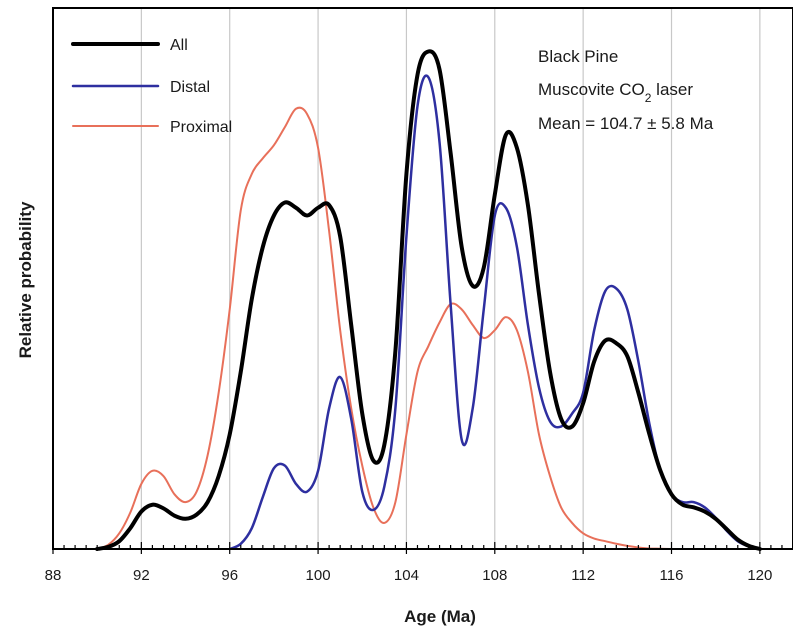  I want to click on annotation-mean: Mean = 104.7 ± 5.8 Ma, so click(626, 123).